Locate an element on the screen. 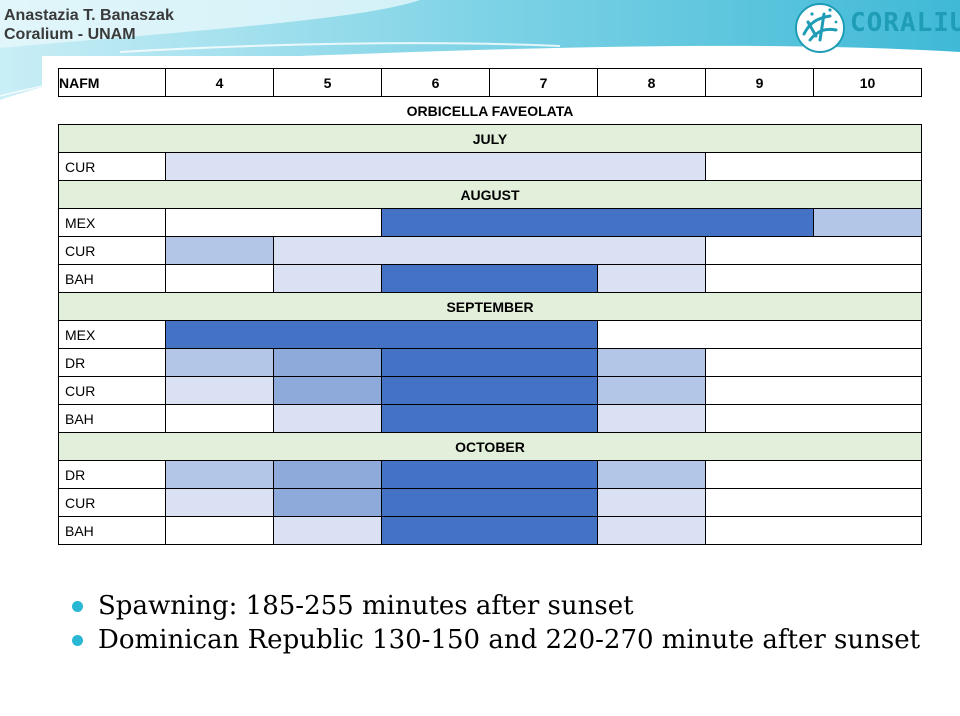  month-label: SEPTEMBER is located at coordinates (490, 306).